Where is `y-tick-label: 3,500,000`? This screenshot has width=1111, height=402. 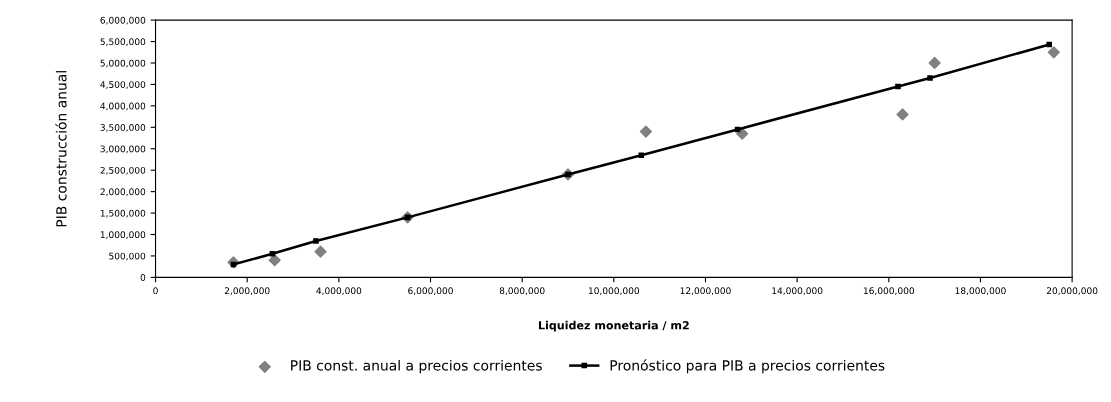
y-tick-label: 3,500,000 is located at coordinates (123, 128).